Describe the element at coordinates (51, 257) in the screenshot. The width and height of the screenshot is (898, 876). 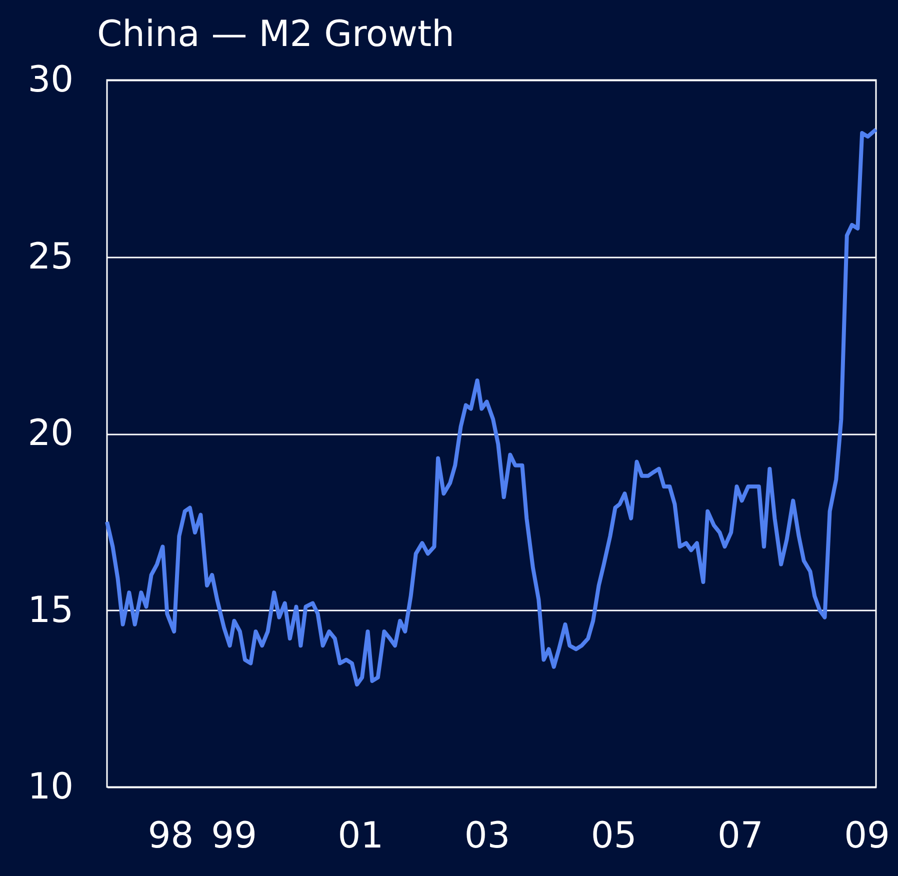
I see `y-tick-label: 25` at that location.